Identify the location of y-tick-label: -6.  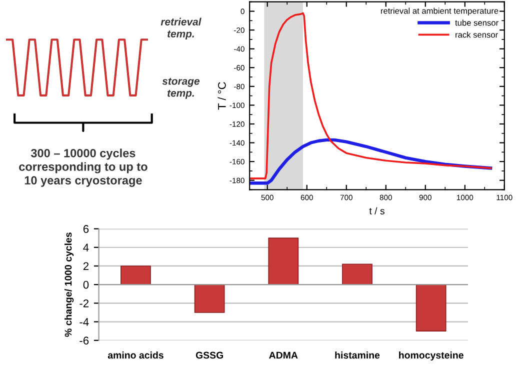
(84, 340).